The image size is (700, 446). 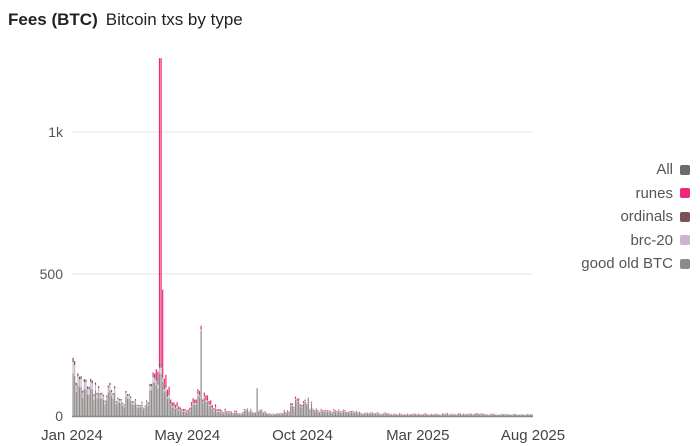 What do you see at coordinates (56, 132) in the screenshot?
I see `y-tick-label: 1k` at bounding box center [56, 132].